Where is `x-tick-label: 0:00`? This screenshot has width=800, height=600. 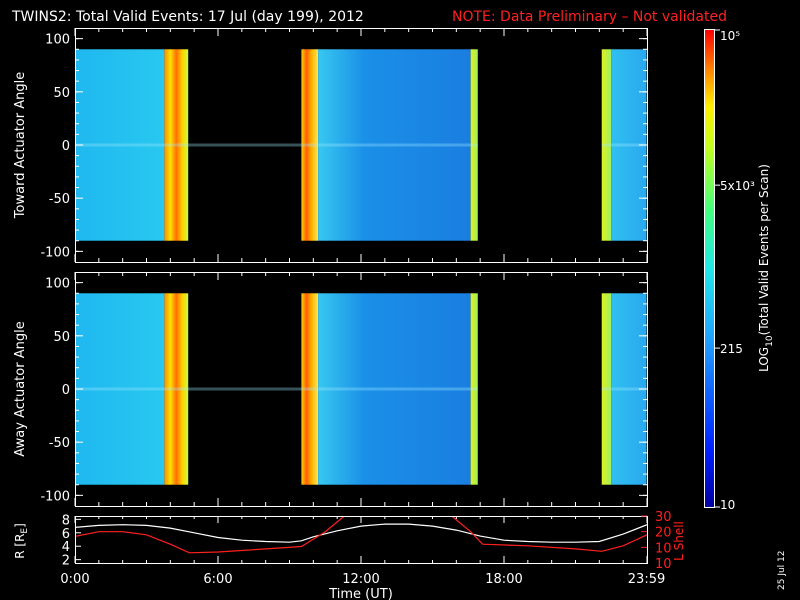
x-tick-label: 0:00 is located at coordinates (74, 579).